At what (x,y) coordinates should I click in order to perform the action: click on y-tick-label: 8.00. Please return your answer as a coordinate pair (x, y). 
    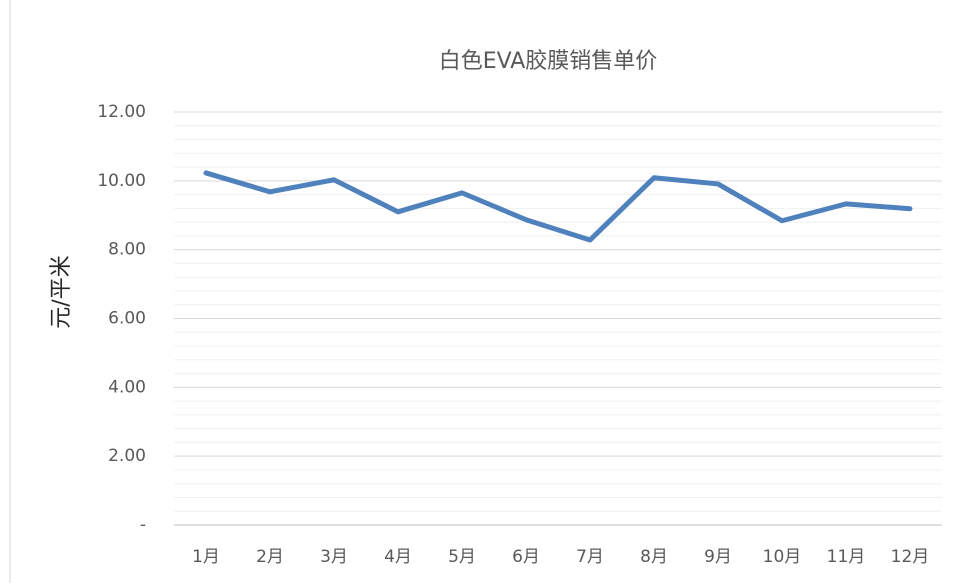
    Looking at the image, I should click on (127, 250).